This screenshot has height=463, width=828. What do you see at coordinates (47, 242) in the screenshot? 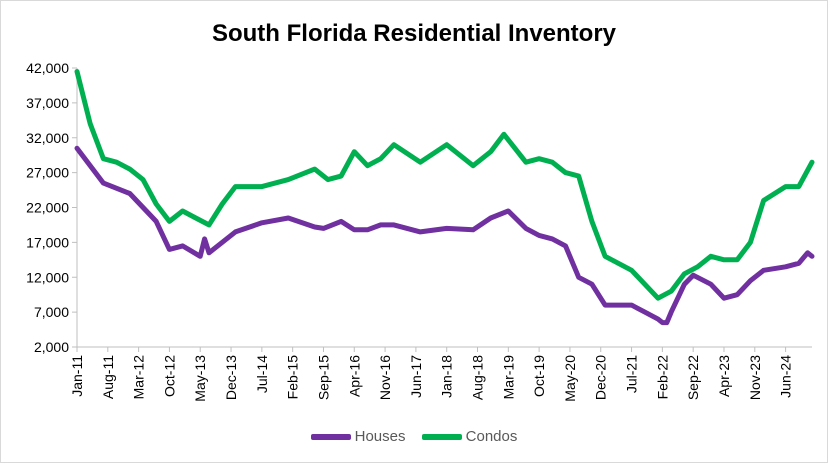
I see `y-tick-label: 17,000` at bounding box center [47, 242].